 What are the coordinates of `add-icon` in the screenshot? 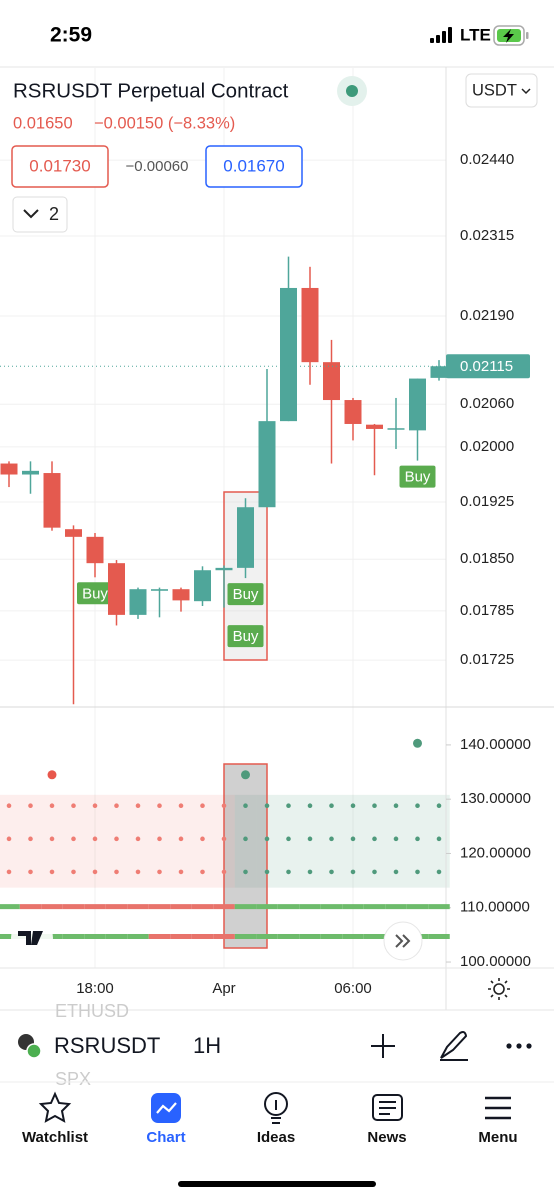 It's located at (383, 1046).